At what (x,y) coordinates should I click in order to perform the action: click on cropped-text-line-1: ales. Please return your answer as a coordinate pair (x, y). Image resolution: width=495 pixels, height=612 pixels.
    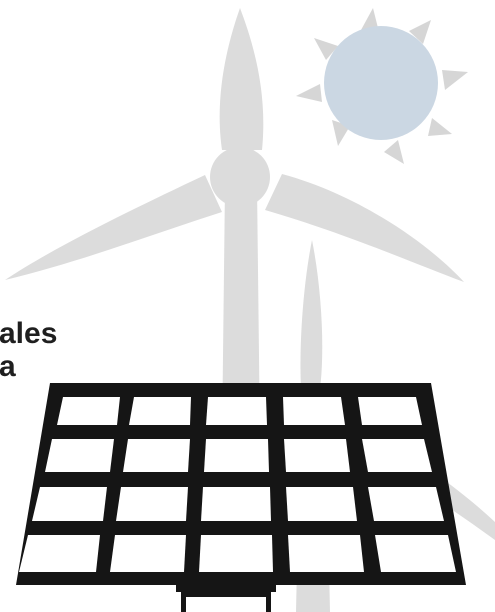
    Looking at the image, I should click on (29, 333).